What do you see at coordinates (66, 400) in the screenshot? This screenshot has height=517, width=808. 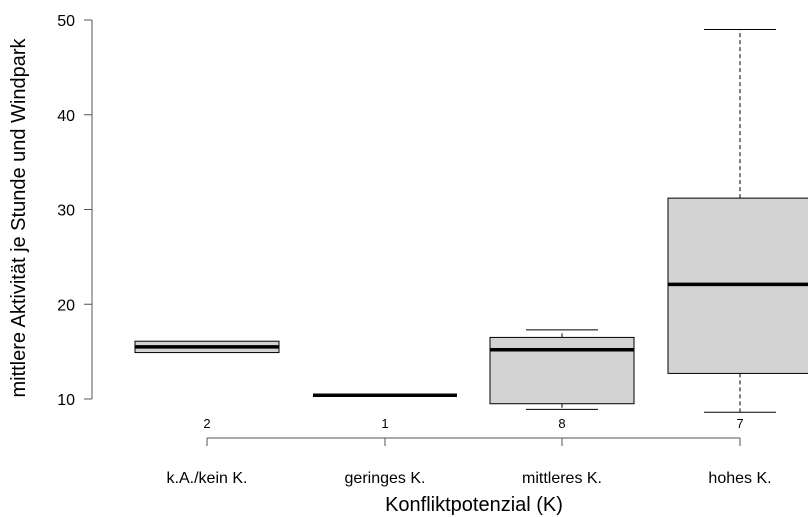 I see `y-tick-label: 10` at bounding box center [66, 400].